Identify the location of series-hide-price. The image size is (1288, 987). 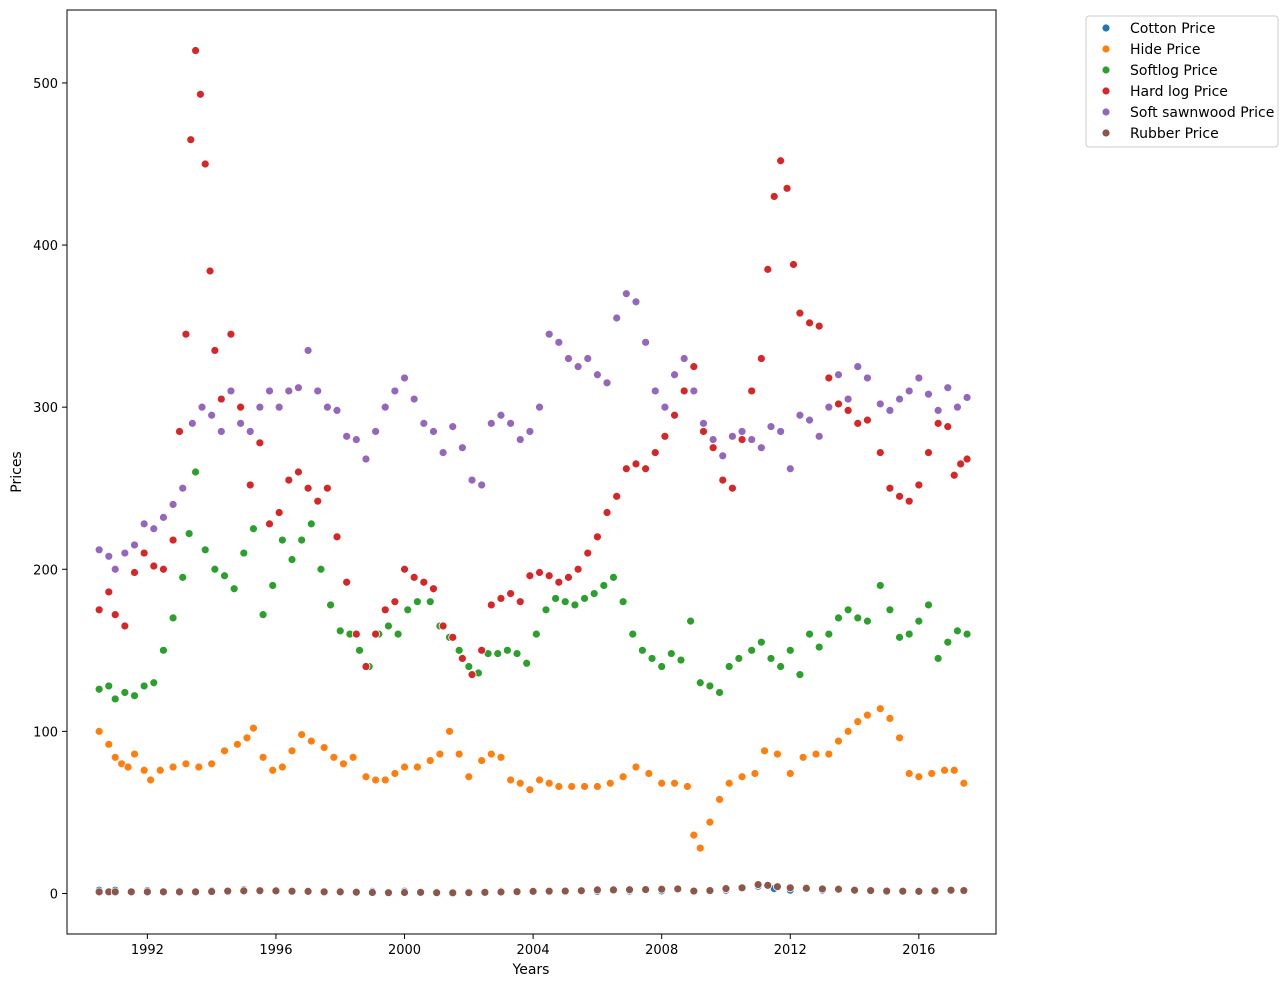
(531, 778).